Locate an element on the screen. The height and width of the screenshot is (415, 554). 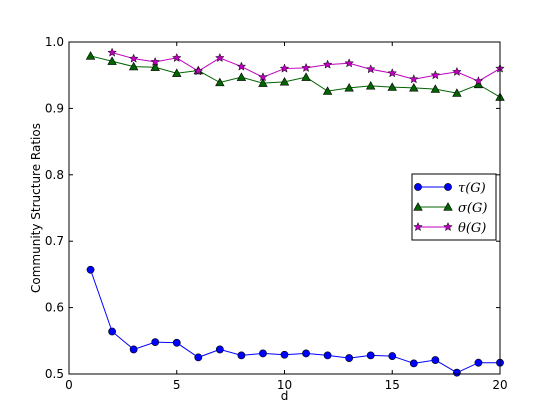
y-tick-label: 0.5 is located at coordinates (54, 374).